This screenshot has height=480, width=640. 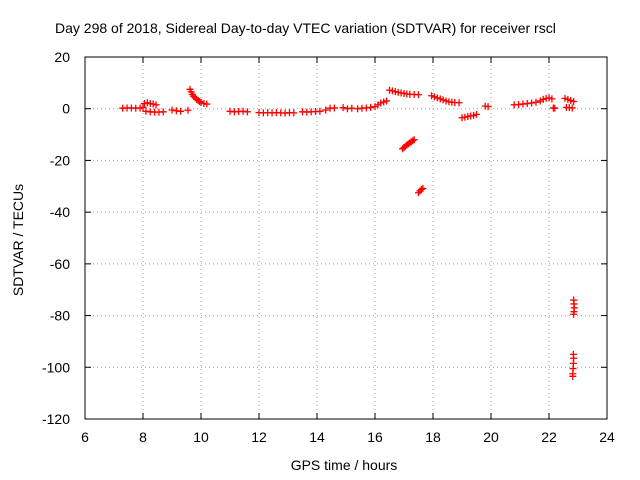 I want to click on x-tick-label: 16, so click(x=375, y=437).